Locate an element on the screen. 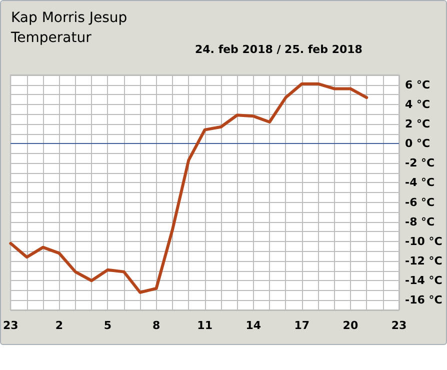 Image resolution: width=447 pixels, height=370 pixels. y-tick-label: 6 °C is located at coordinates (417, 85).